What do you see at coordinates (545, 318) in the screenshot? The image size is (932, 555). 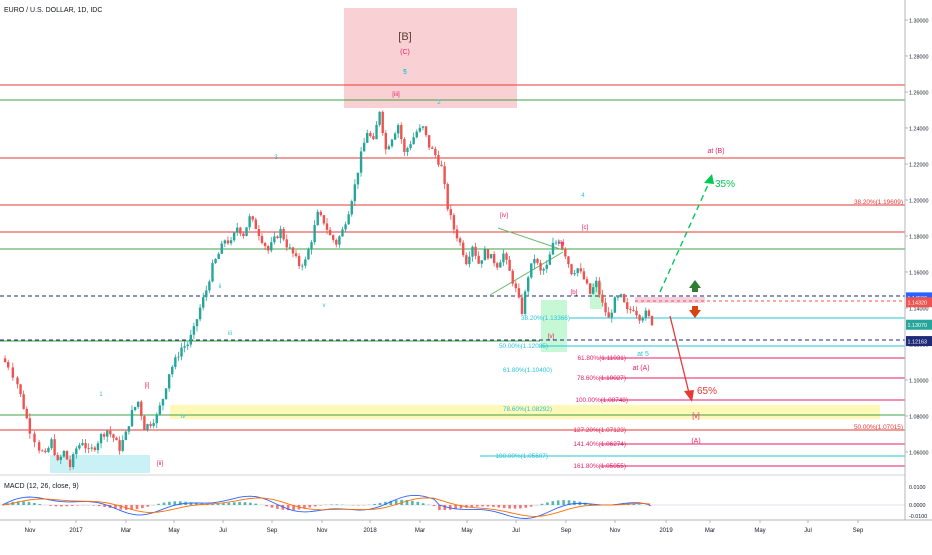 I see `fib-label: 38.20%(1.13366)` at bounding box center [545, 318].